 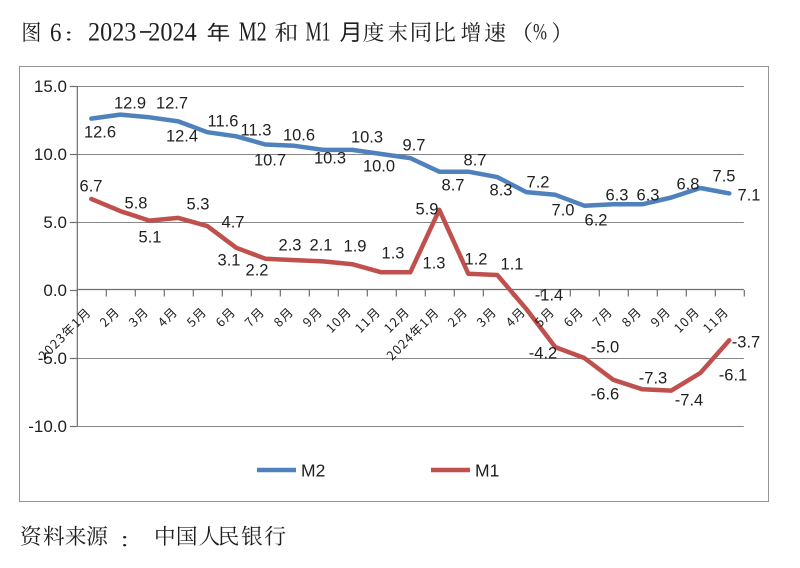 I want to click on svg-text: 5.9, so click(x=427, y=210).